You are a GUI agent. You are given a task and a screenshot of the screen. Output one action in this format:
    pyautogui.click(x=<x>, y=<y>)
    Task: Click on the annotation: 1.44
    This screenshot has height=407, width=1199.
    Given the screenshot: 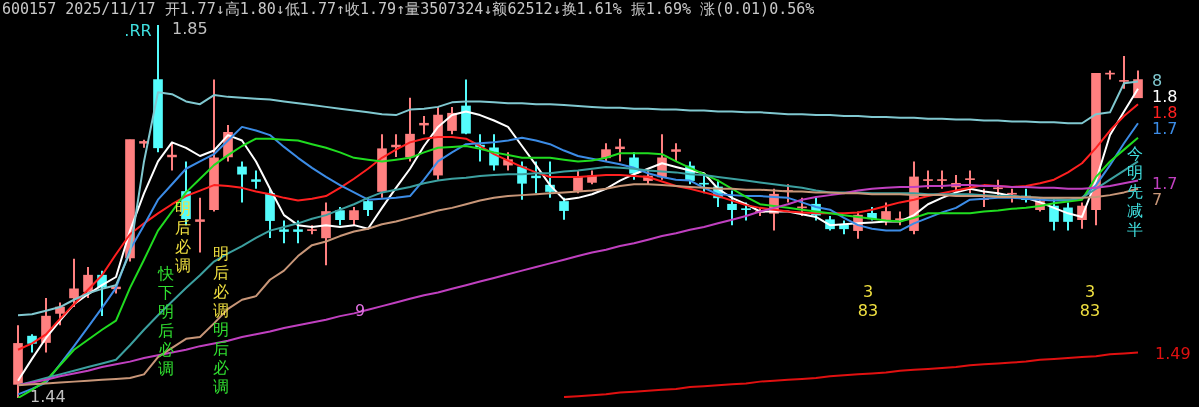 What is the action you would take?
    pyautogui.click(x=48, y=397)
    